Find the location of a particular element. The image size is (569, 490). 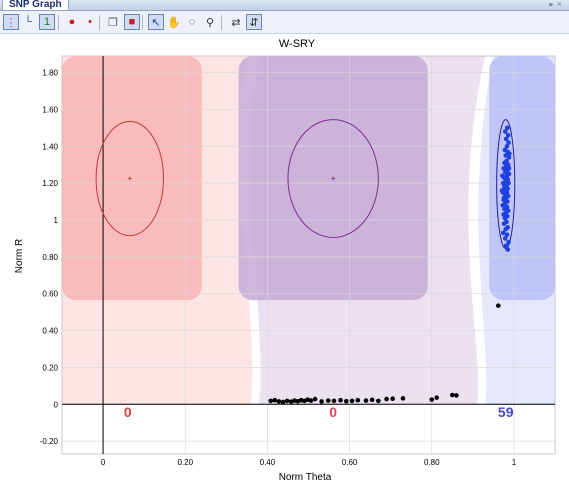

y-tick-label: -0.20 is located at coordinates (49, 441).